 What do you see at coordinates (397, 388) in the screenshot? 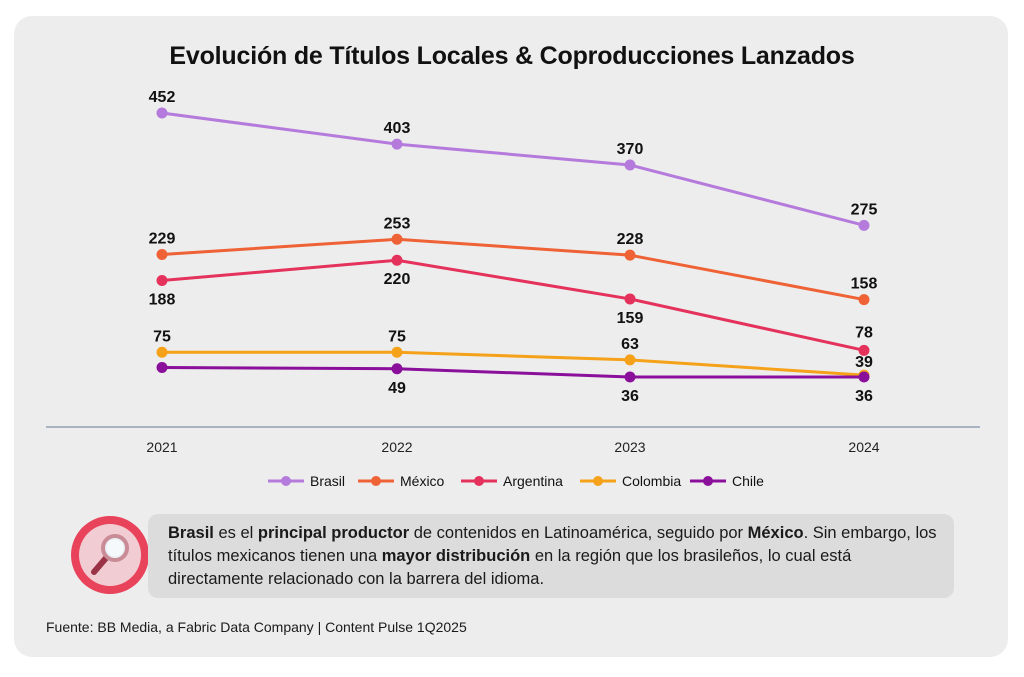
I see `data-label-chile-2022: 49` at bounding box center [397, 388].